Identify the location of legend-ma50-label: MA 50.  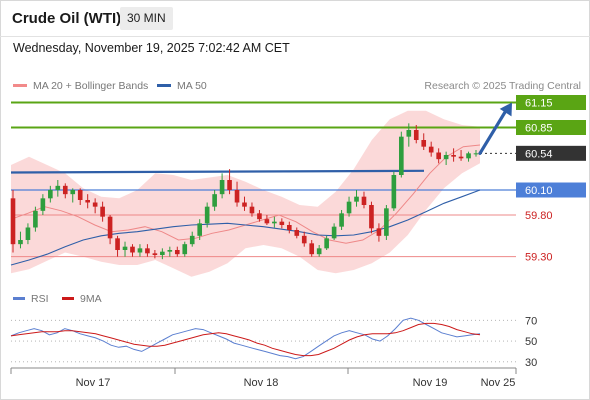
(192, 86).